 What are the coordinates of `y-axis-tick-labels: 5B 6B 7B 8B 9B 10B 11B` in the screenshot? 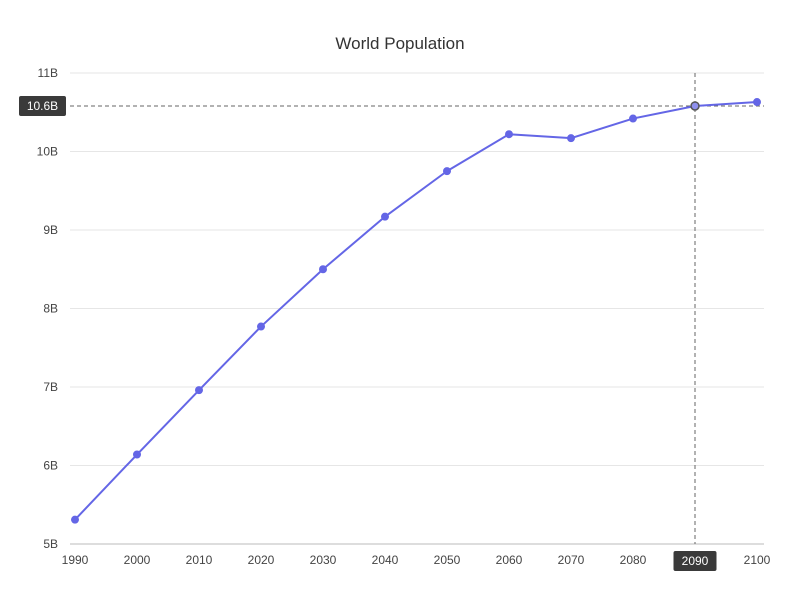 It's located at (47, 308).